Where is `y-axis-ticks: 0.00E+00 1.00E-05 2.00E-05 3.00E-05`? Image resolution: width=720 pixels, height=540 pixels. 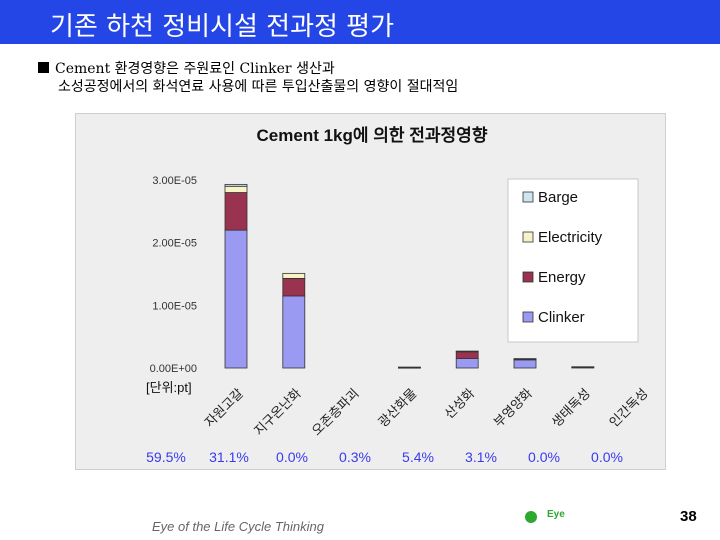 y-axis-ticks: 0.00E+00 1.00E-05 2.00E-05 3.00E-05 is located at coordinates (173, 275).